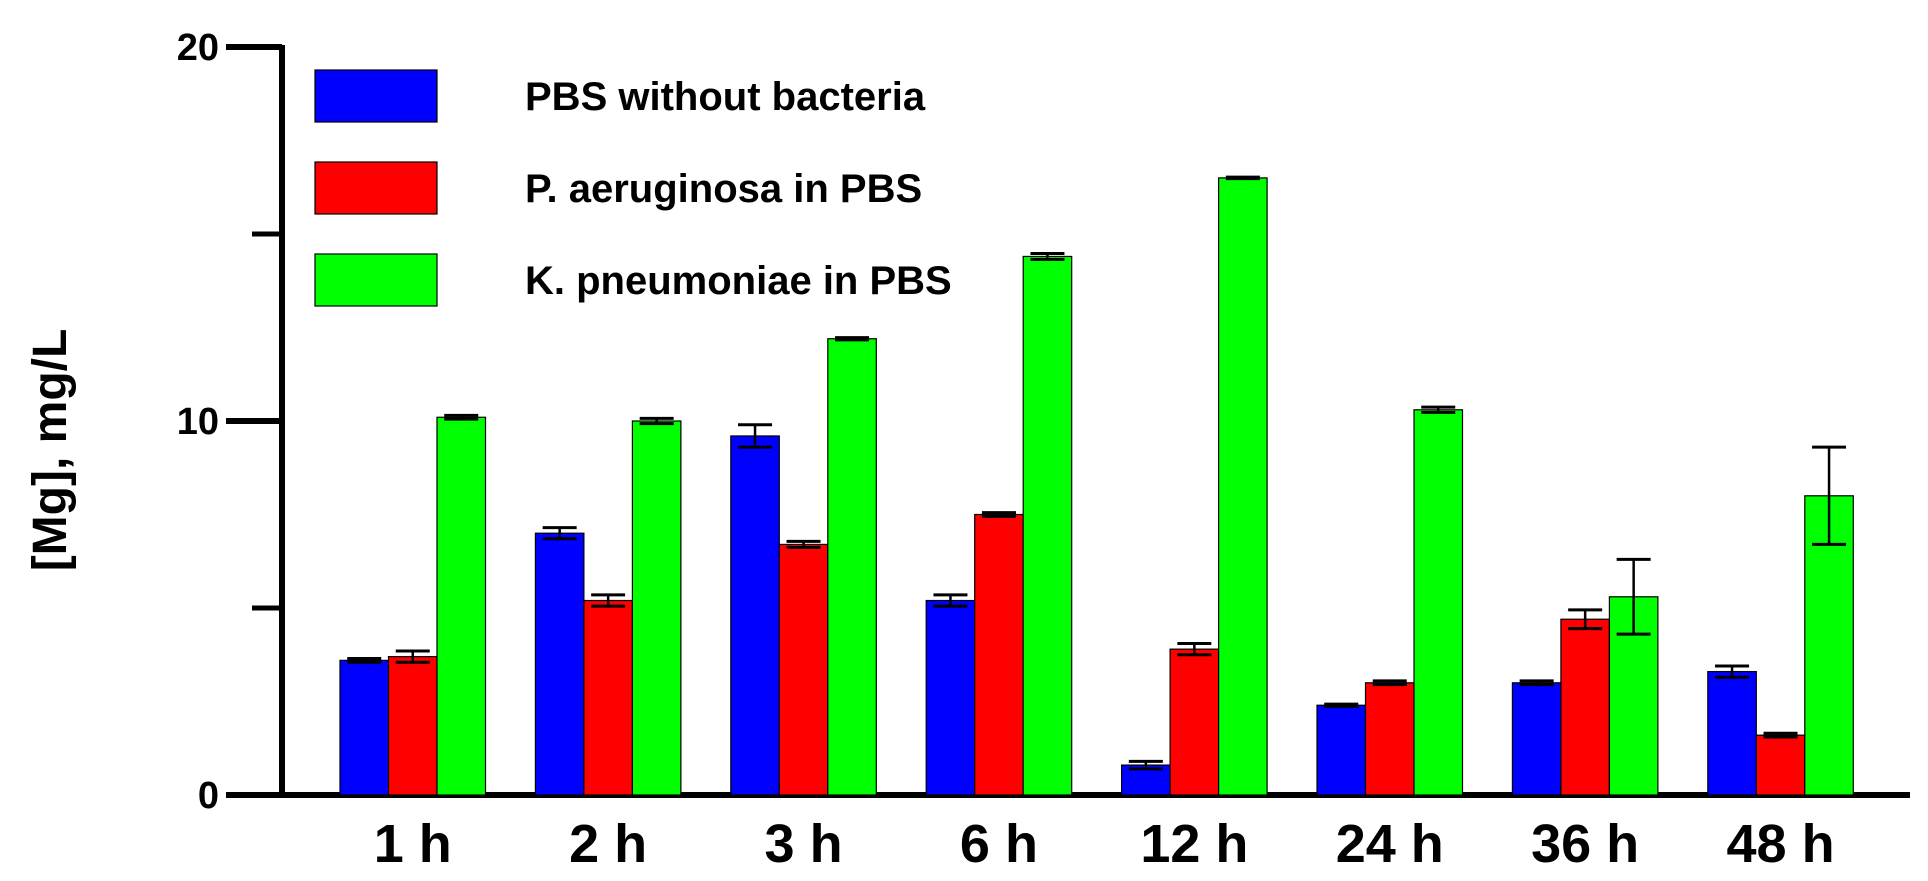 This screenshot has width=1928, height=881. What do you see at coordinates (198, 48) in the screenshot?
I see `y-tick-label: 20` at bounding box center [198, 48].